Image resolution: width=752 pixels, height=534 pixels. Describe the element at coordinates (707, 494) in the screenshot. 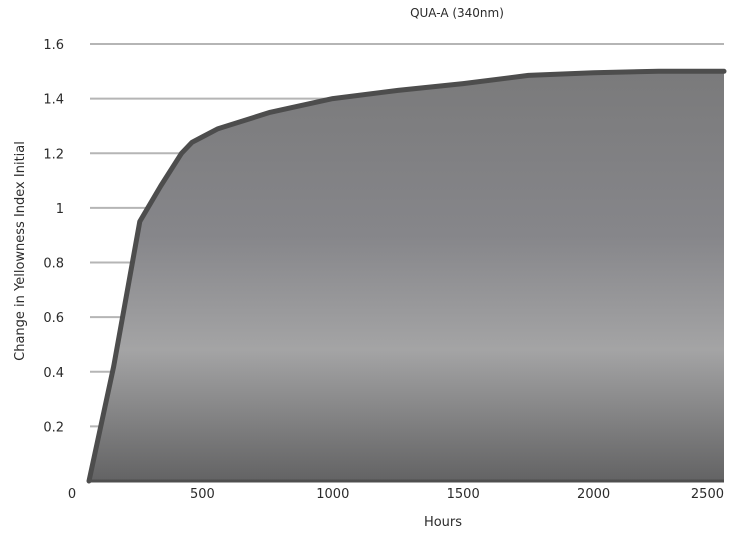

I see `x-tick-label: 2500` at that location.